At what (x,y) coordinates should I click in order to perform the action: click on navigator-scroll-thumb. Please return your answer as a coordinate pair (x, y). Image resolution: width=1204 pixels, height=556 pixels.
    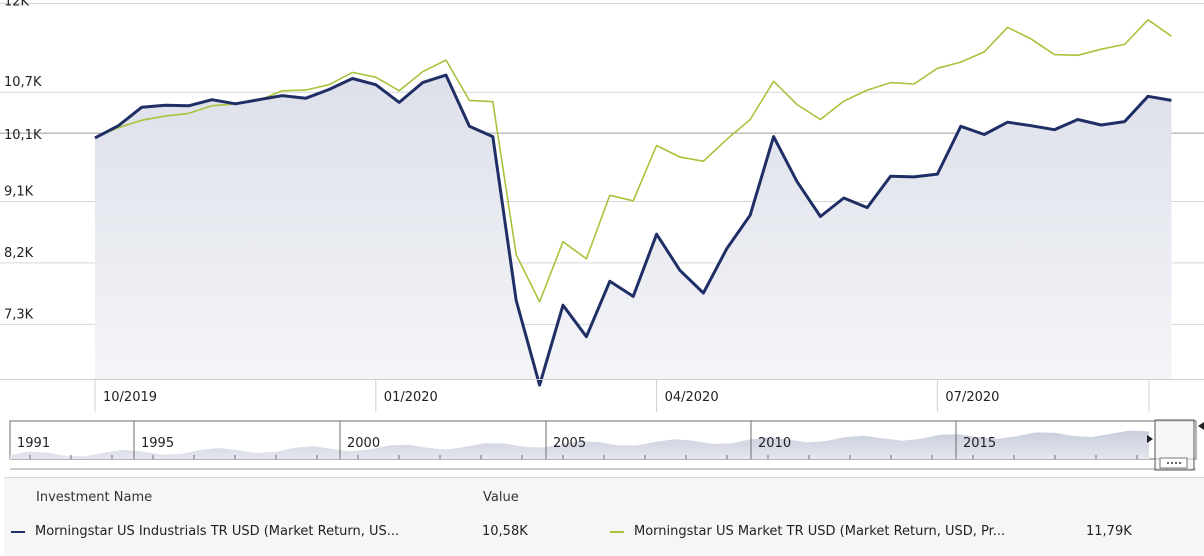
    Looking at the image, I should click on (1173, 463).